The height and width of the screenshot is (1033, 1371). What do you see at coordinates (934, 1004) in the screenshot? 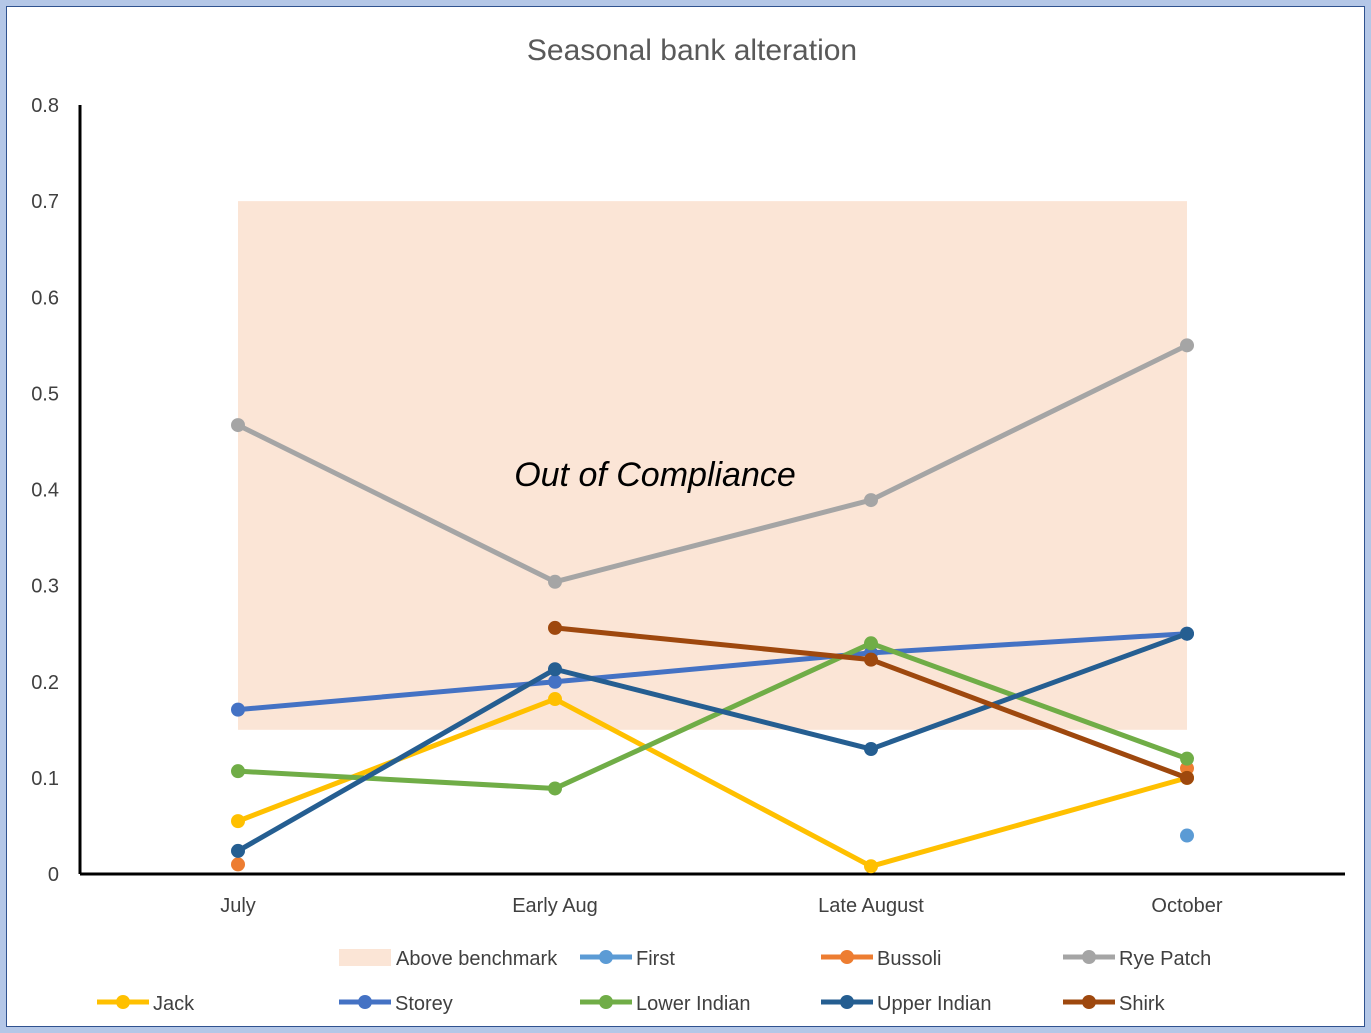
I see `legend-label-upper-indian: Upper Indian` at bounding box center [934, 1004].